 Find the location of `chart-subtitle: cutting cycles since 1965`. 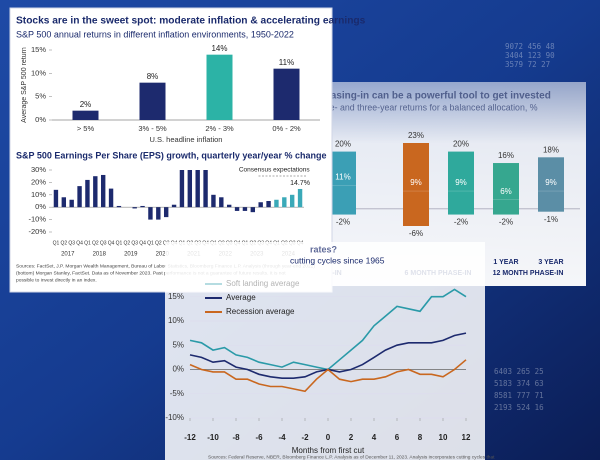

chart-subtitle: cutting cycles since 1965 is located at coordinates (337, 260).